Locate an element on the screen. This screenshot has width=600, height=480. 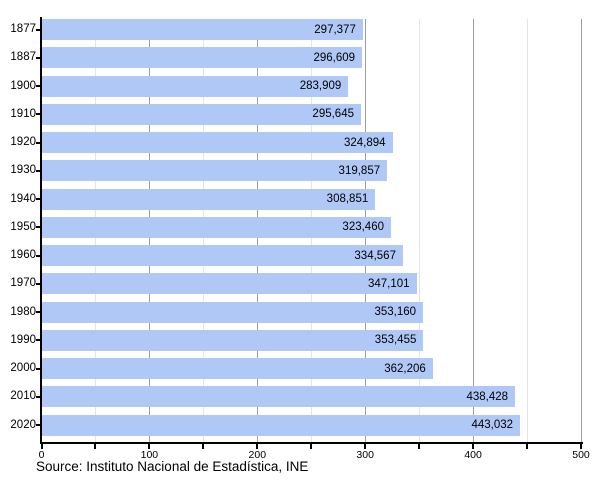
bar: 323,460 is located at coordinates (216, 227).